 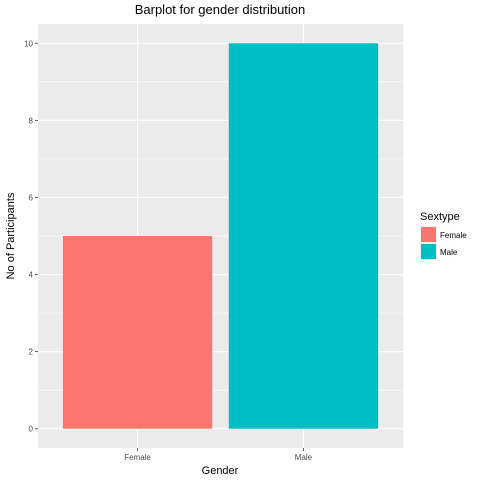 I want to click on chart-title: Barplot for gender distribution, so click(x=220, y=9).